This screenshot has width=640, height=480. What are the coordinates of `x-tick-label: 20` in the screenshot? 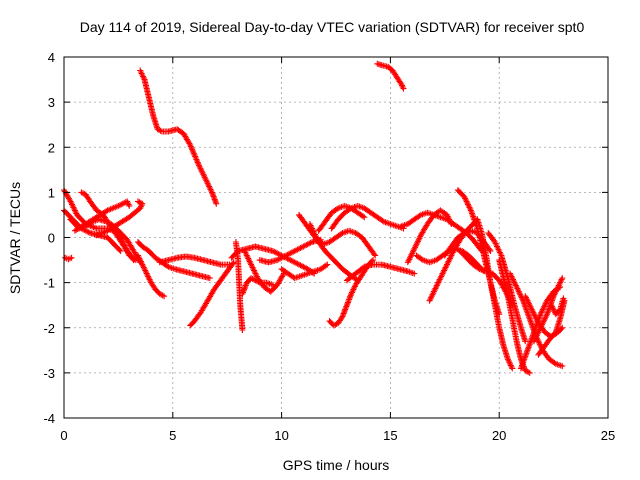 It's located at (499, 435).